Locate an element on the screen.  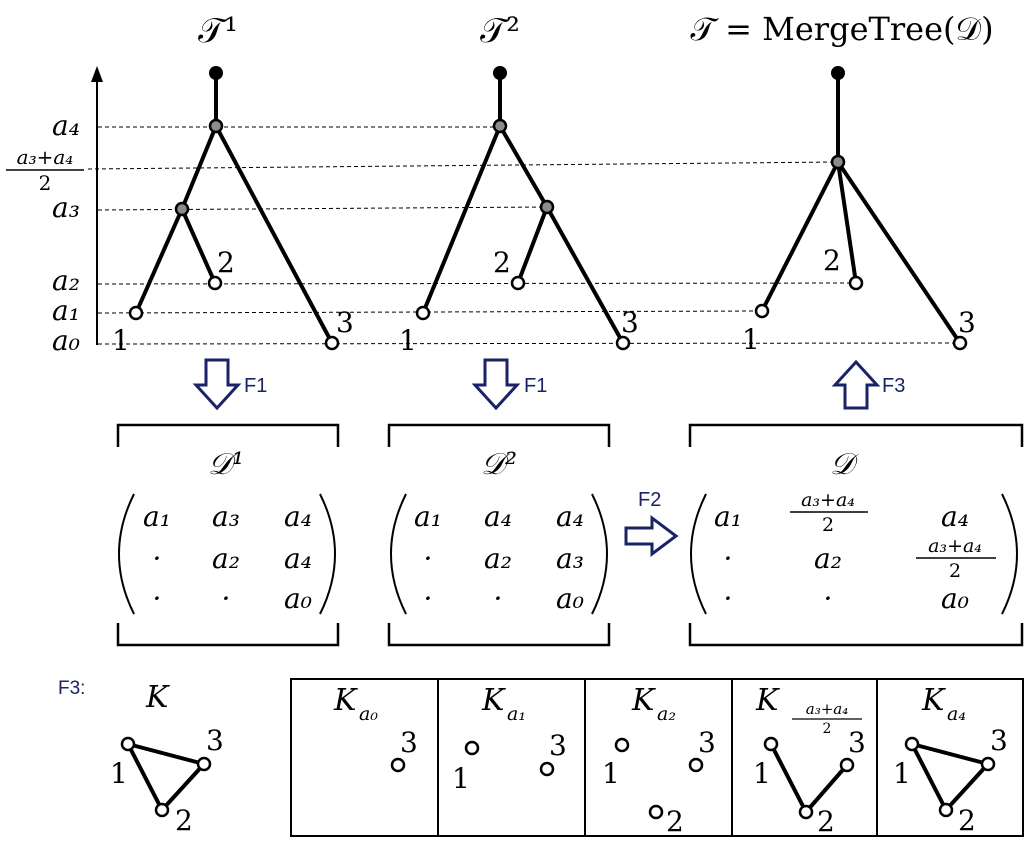
complex-k-mid-label-2: 2 is located at coordinates (826, 821).